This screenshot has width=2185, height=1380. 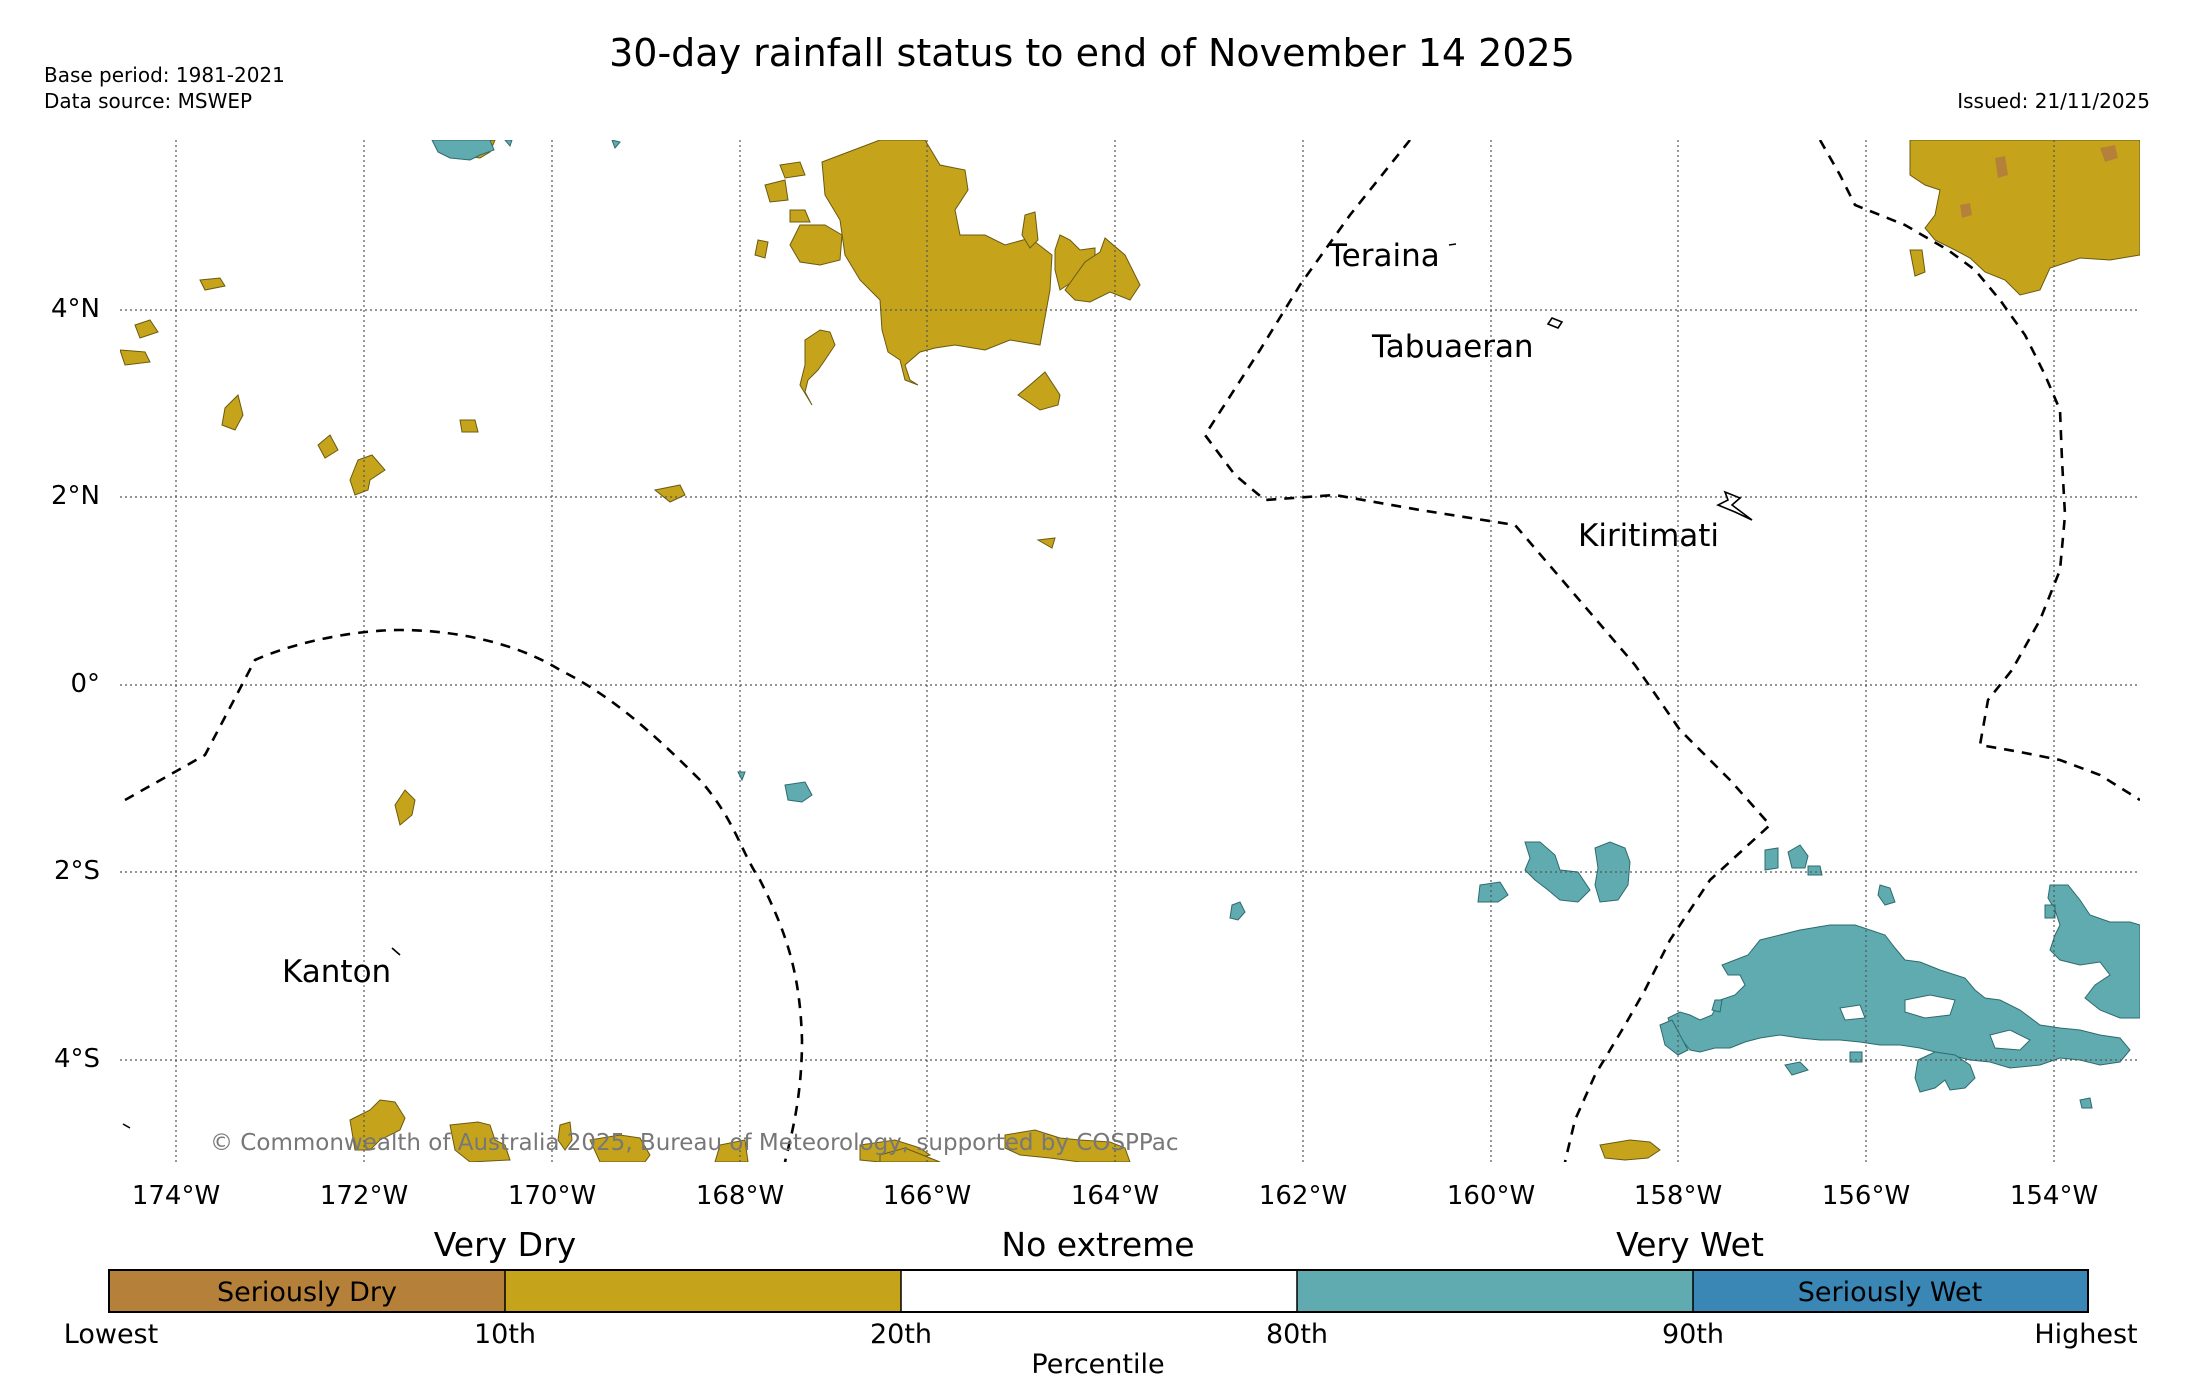 What do you see at coordinates (1491, 1196) in the screenshot?
I see `x-tick-label: 160°W` at bounding box center [1491, 1196].